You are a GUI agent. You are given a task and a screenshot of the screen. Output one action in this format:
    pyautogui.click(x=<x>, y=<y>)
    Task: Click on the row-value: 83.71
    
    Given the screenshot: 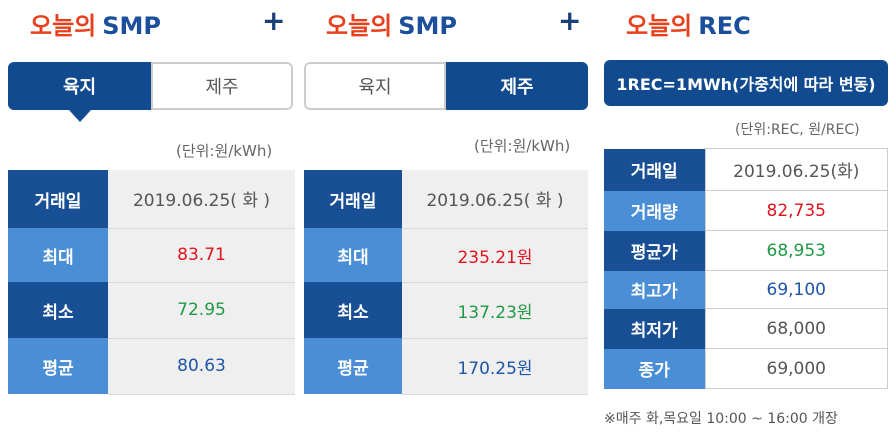 What is the action you would take?
    pyautogui.click(x=201, y=255)
    